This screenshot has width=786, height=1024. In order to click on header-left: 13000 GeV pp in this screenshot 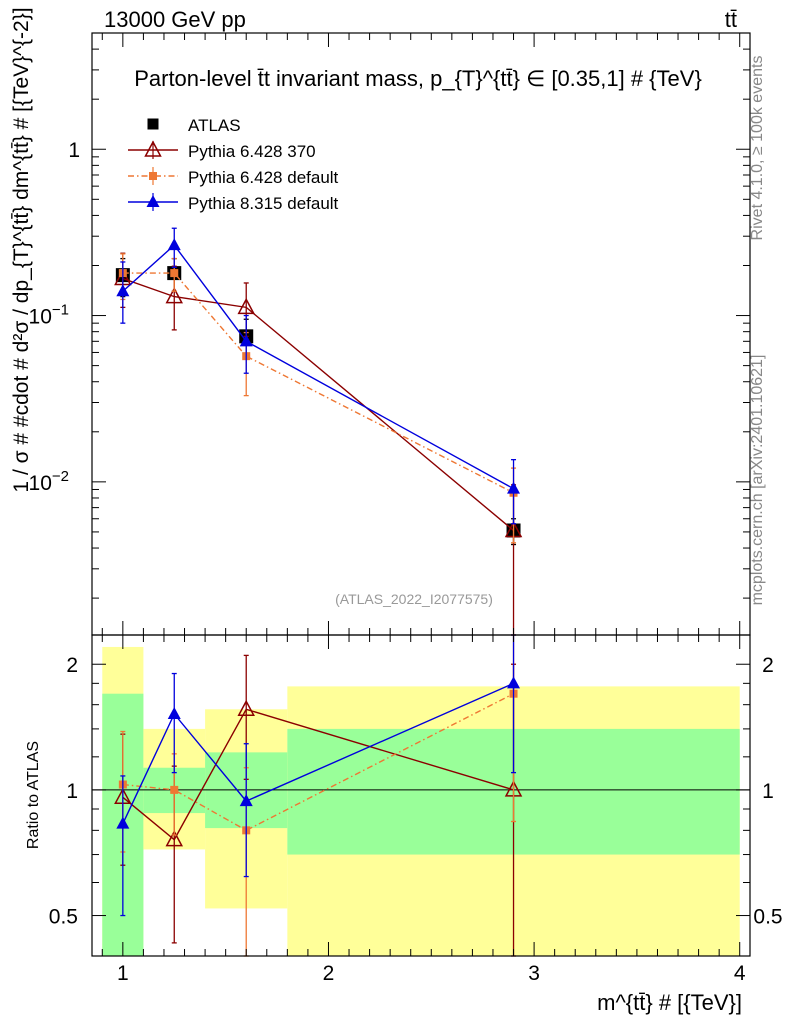, I will do `click(175, 19)`.